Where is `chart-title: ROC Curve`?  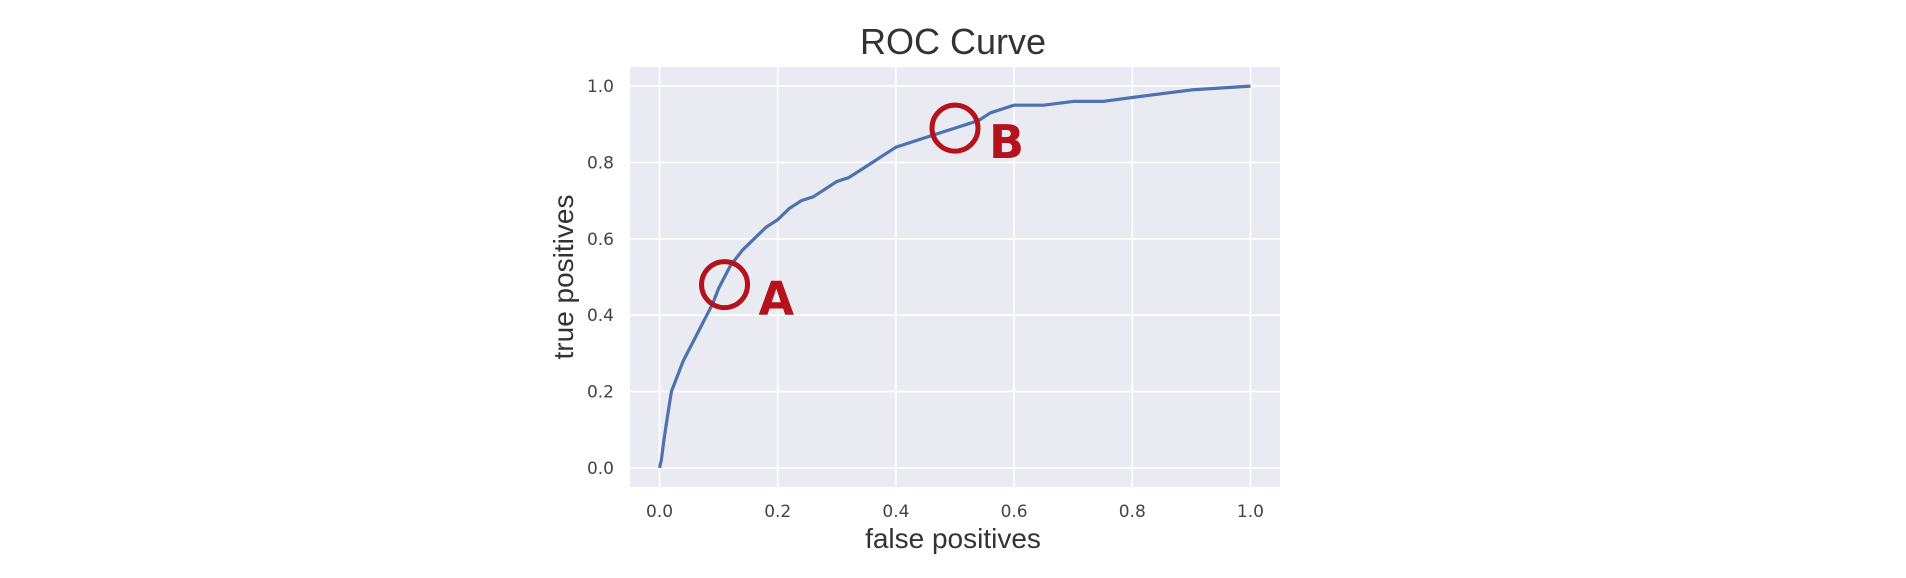 chart-title: ROC Curve is located at coordinates (953, 41).